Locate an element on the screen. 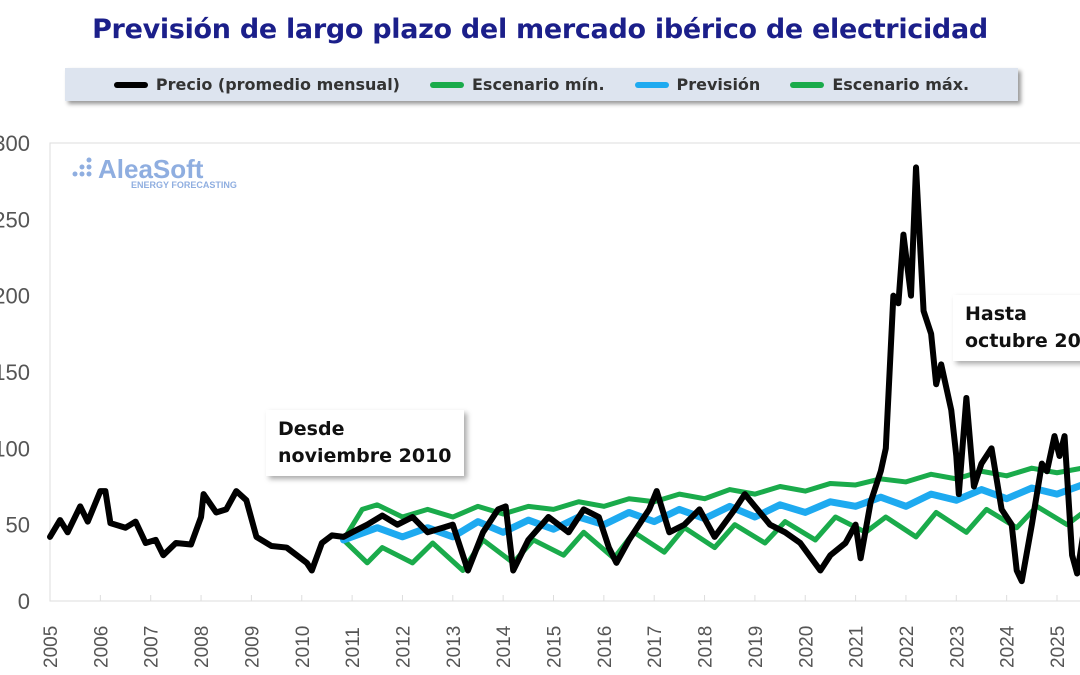 The width and height of the screenshot is (1080, 675). x-tick-label: 2017 is located at coordinates (655, 647).